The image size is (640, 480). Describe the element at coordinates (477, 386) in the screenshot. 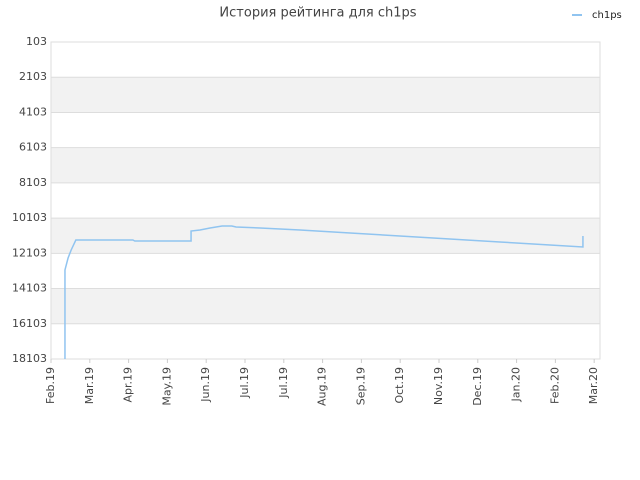

I see `x-tick-label: Dec.19` at that location.